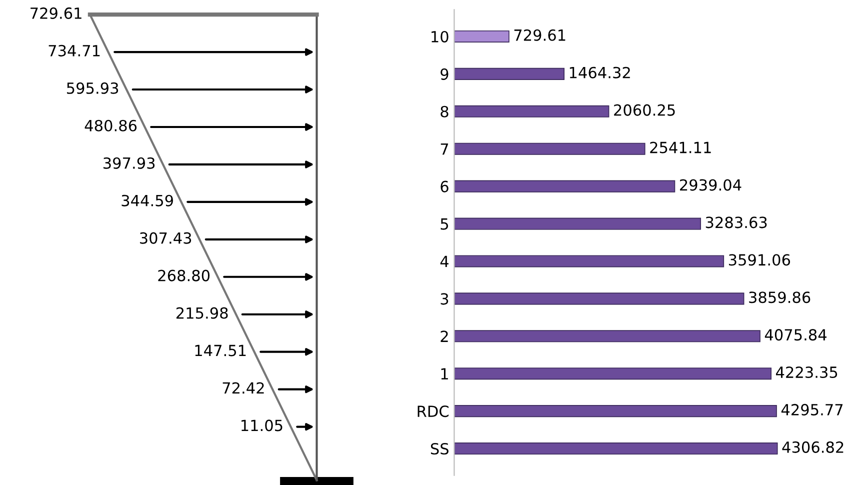 The width and height of the screenshot is (857, 485). Describe the element at coordinates (202, 313) in the screenshot. I see `data-label: 215.98` at that location.